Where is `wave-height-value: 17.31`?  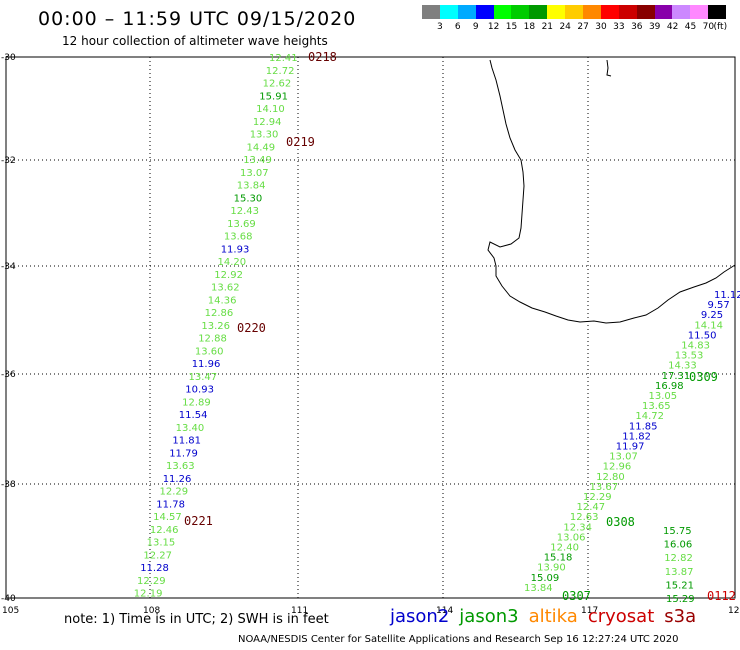 wave-height-value: 17.31 is located at coordinates (676, 376).